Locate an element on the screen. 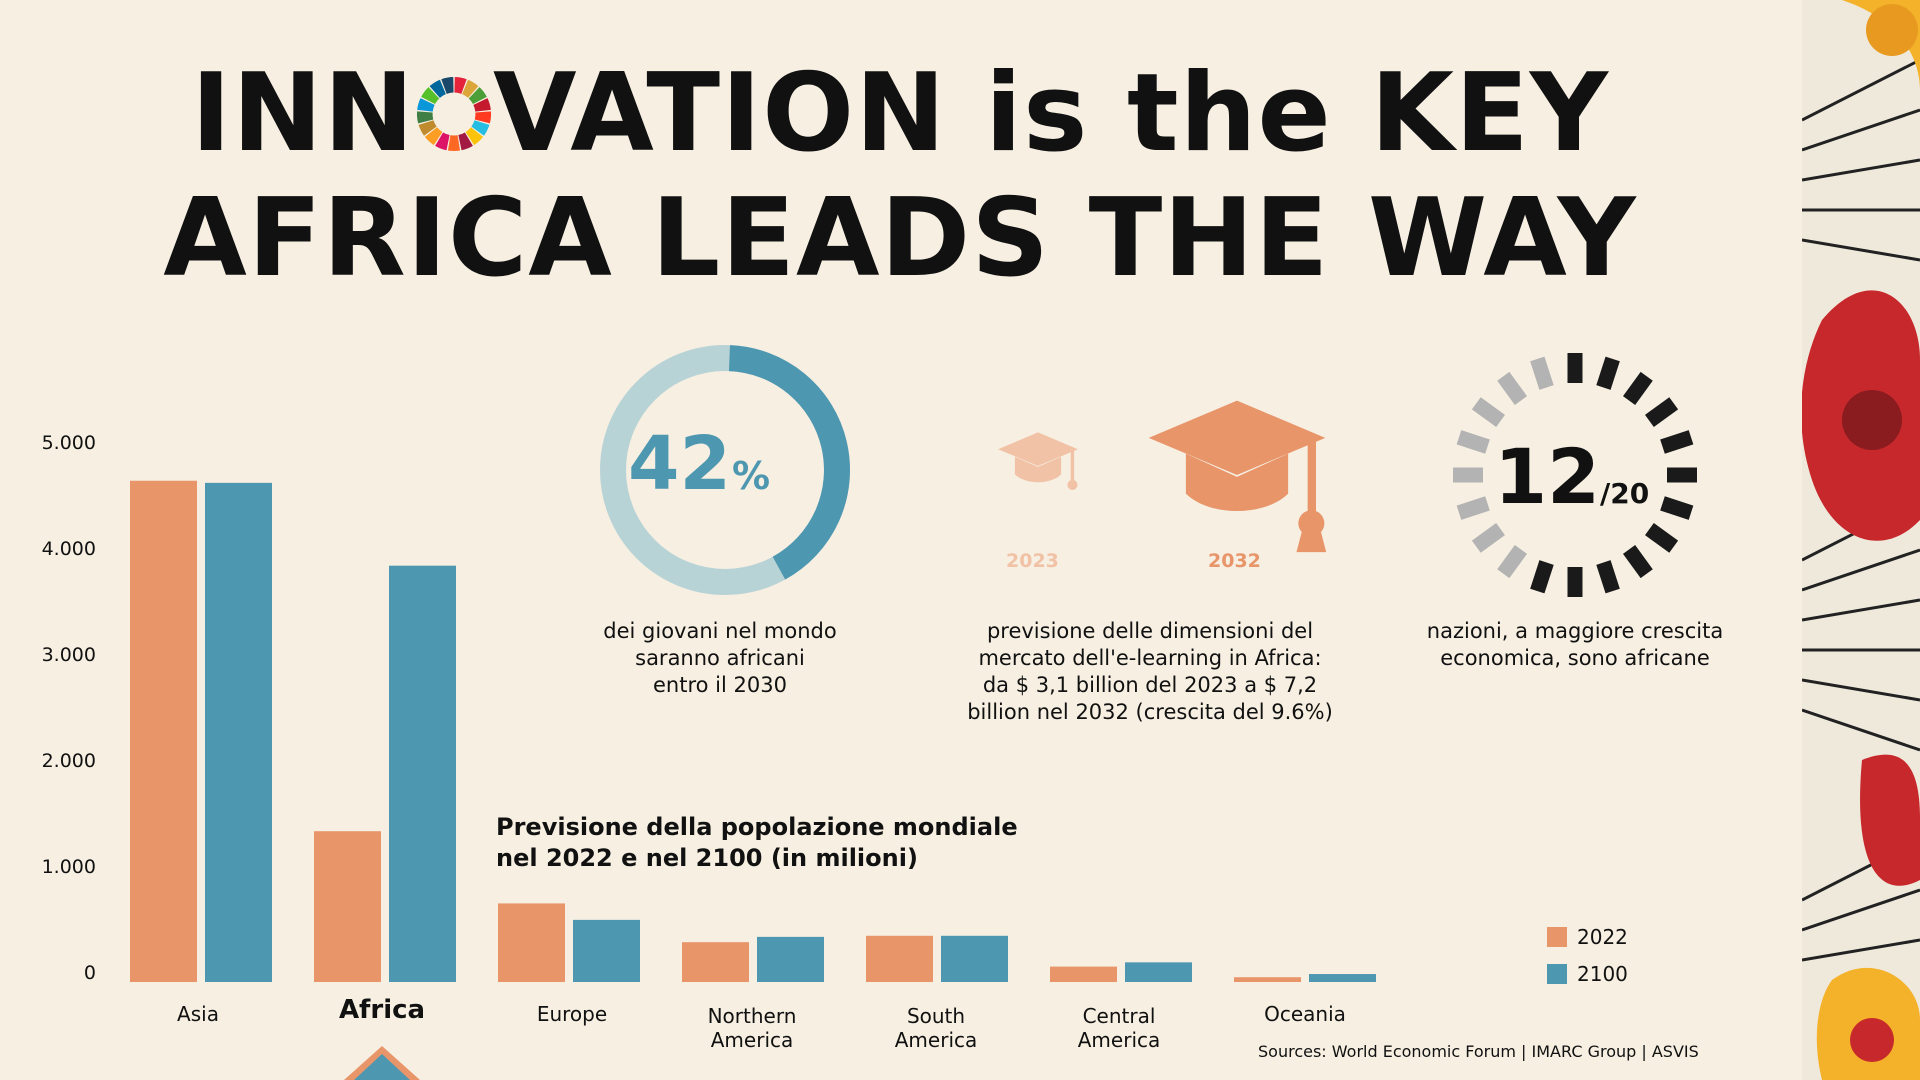 This screenshot has width=1920, height=1080. nations-count: 12 is located at coordinates (1547, 476).